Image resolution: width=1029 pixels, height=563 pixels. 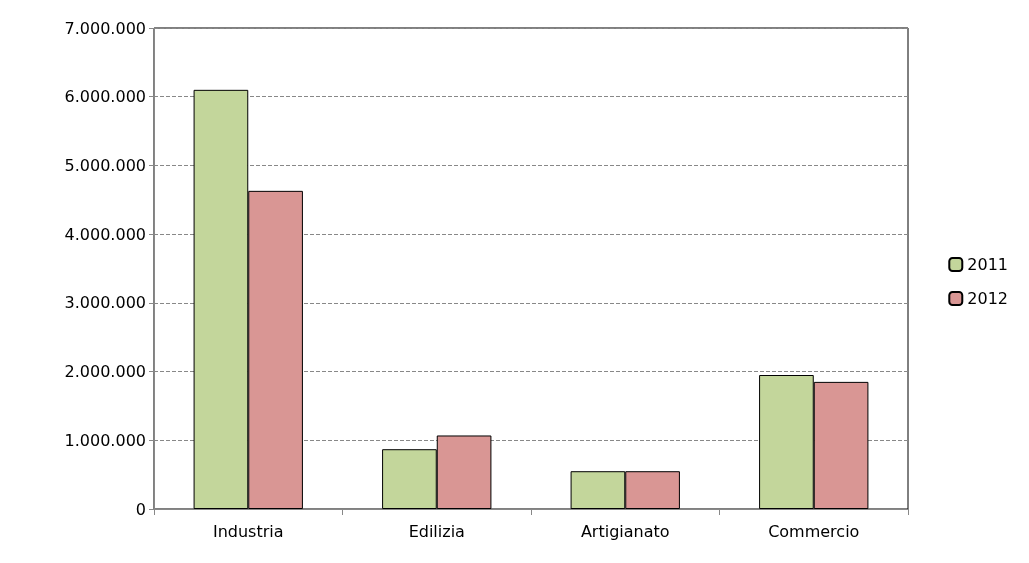 I want to click on y-tick-label: 3.000.000, so click(x=105, y=303).